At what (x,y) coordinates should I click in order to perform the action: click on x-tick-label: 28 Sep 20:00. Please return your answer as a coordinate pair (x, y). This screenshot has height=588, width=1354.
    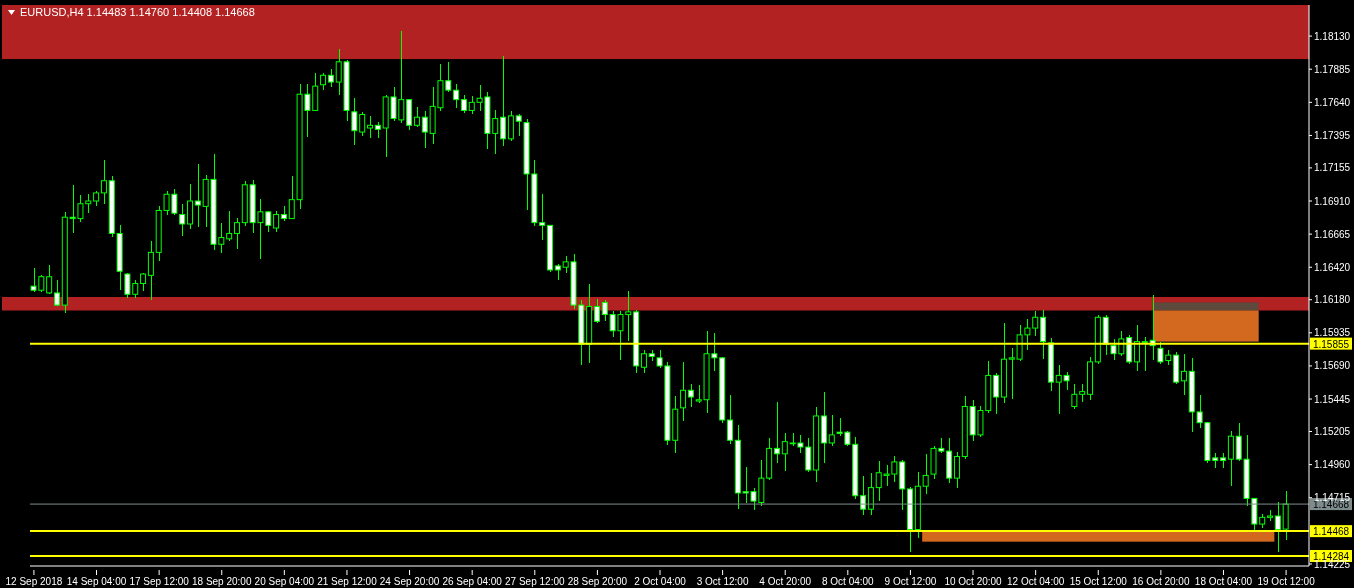
    Looking at the image, I should click on (597, 581).